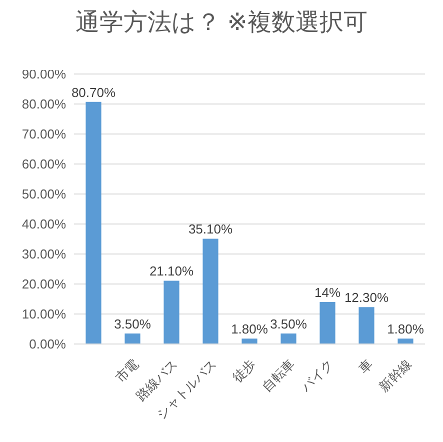  Describe the element at coordinates (44, 164) in the screenshot. I see `y-tick-label: 60.00%` at that location.